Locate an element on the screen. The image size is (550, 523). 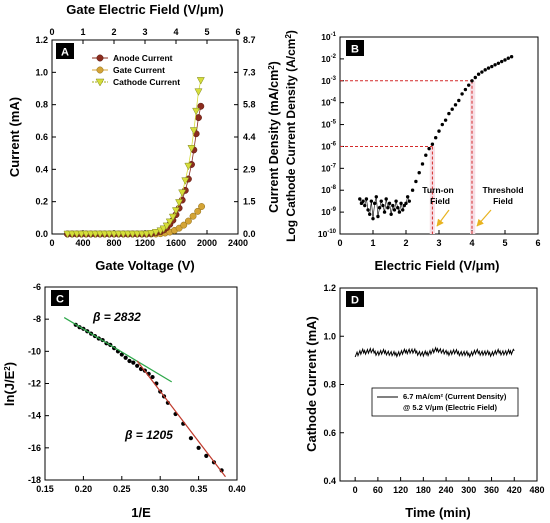
b-ytick-label: 10⁻¹⁰ is located at coordinates (327, 234).